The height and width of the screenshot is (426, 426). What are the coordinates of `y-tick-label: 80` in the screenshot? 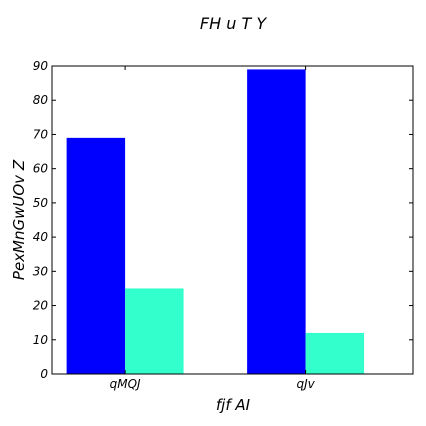 It's located at (41, 100).